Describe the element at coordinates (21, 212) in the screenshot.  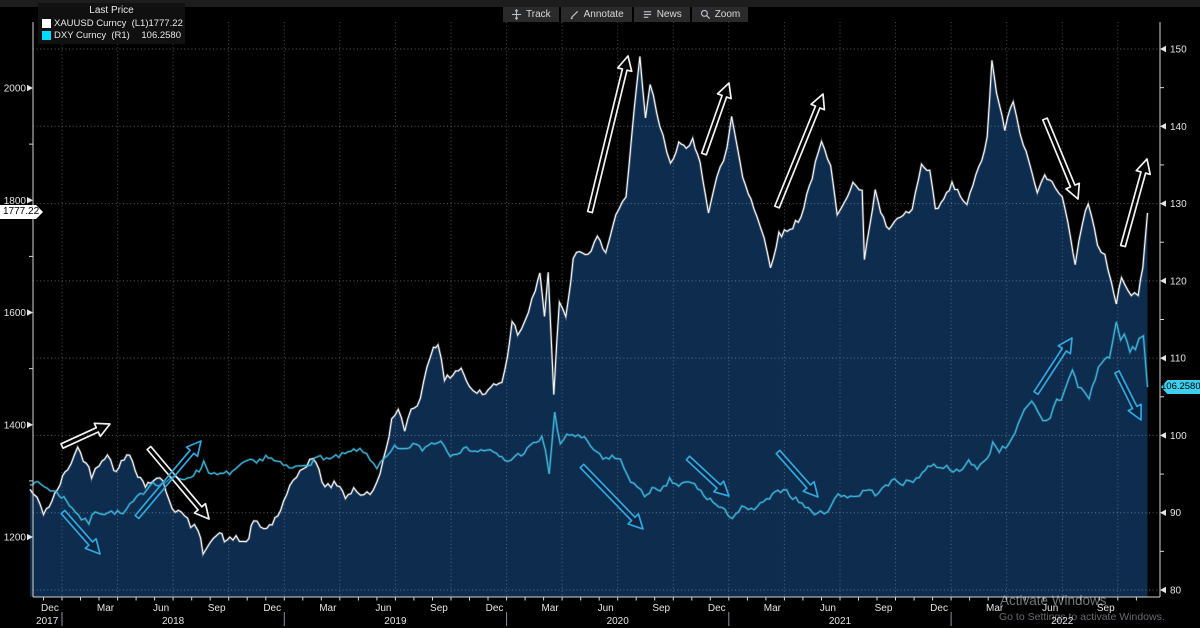
I see `xauusd-last-price-tag: 1777.22` at that location.